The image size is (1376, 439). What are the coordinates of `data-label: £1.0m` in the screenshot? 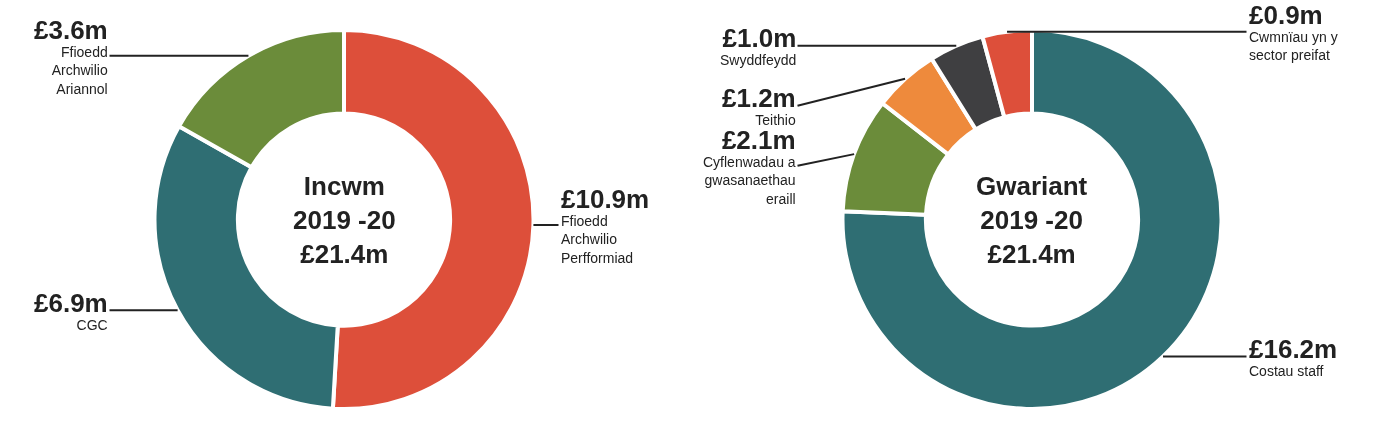 It's located at (759, 38).